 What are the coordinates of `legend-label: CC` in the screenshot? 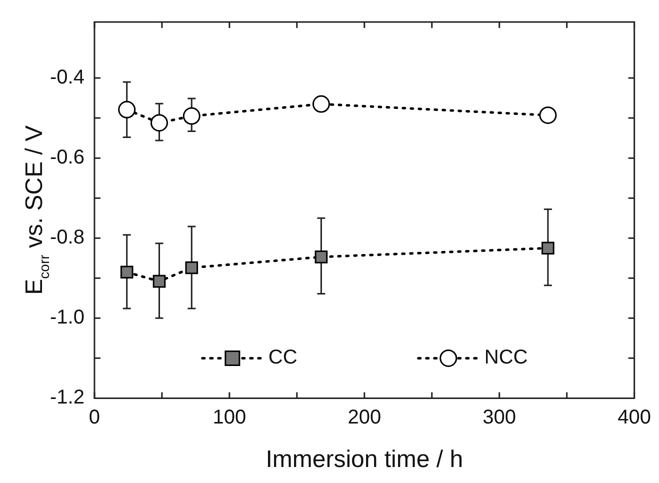 It's located at (283, 357).